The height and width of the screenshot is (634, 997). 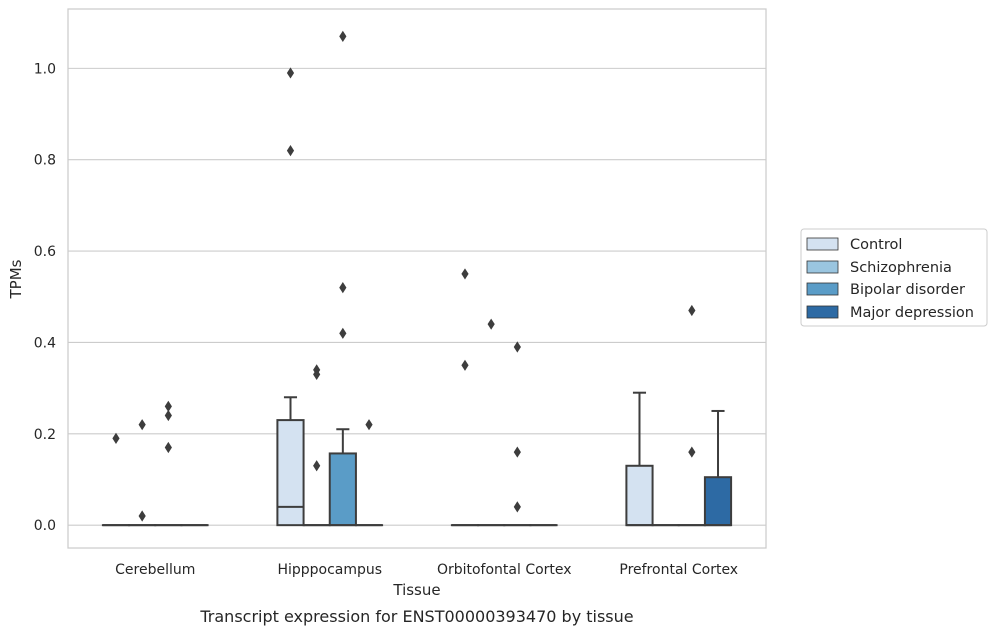 What do you see at coordinates (45, 252) in the screenshot?
I see `y-tick-label: 0.6` at bounding box center [45, 252].